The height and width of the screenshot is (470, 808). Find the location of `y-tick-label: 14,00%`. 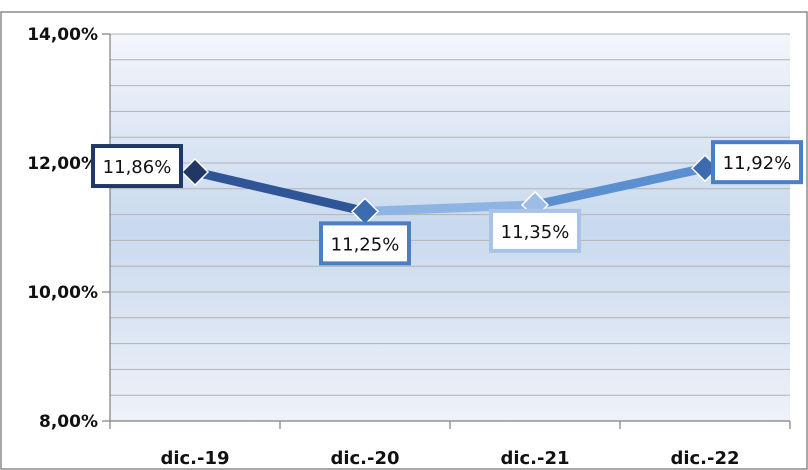

y-tick-label: 14,00% is located at coordinates (62, 35).